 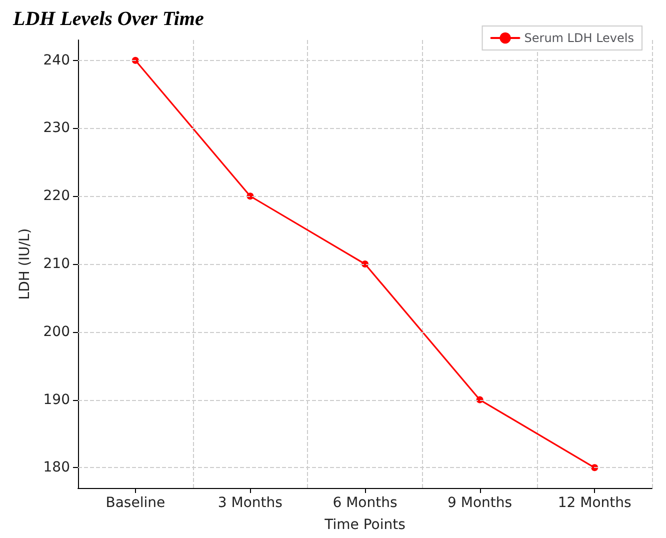 I want to click on y-tick-label: 180, so click(x=56, y=468).